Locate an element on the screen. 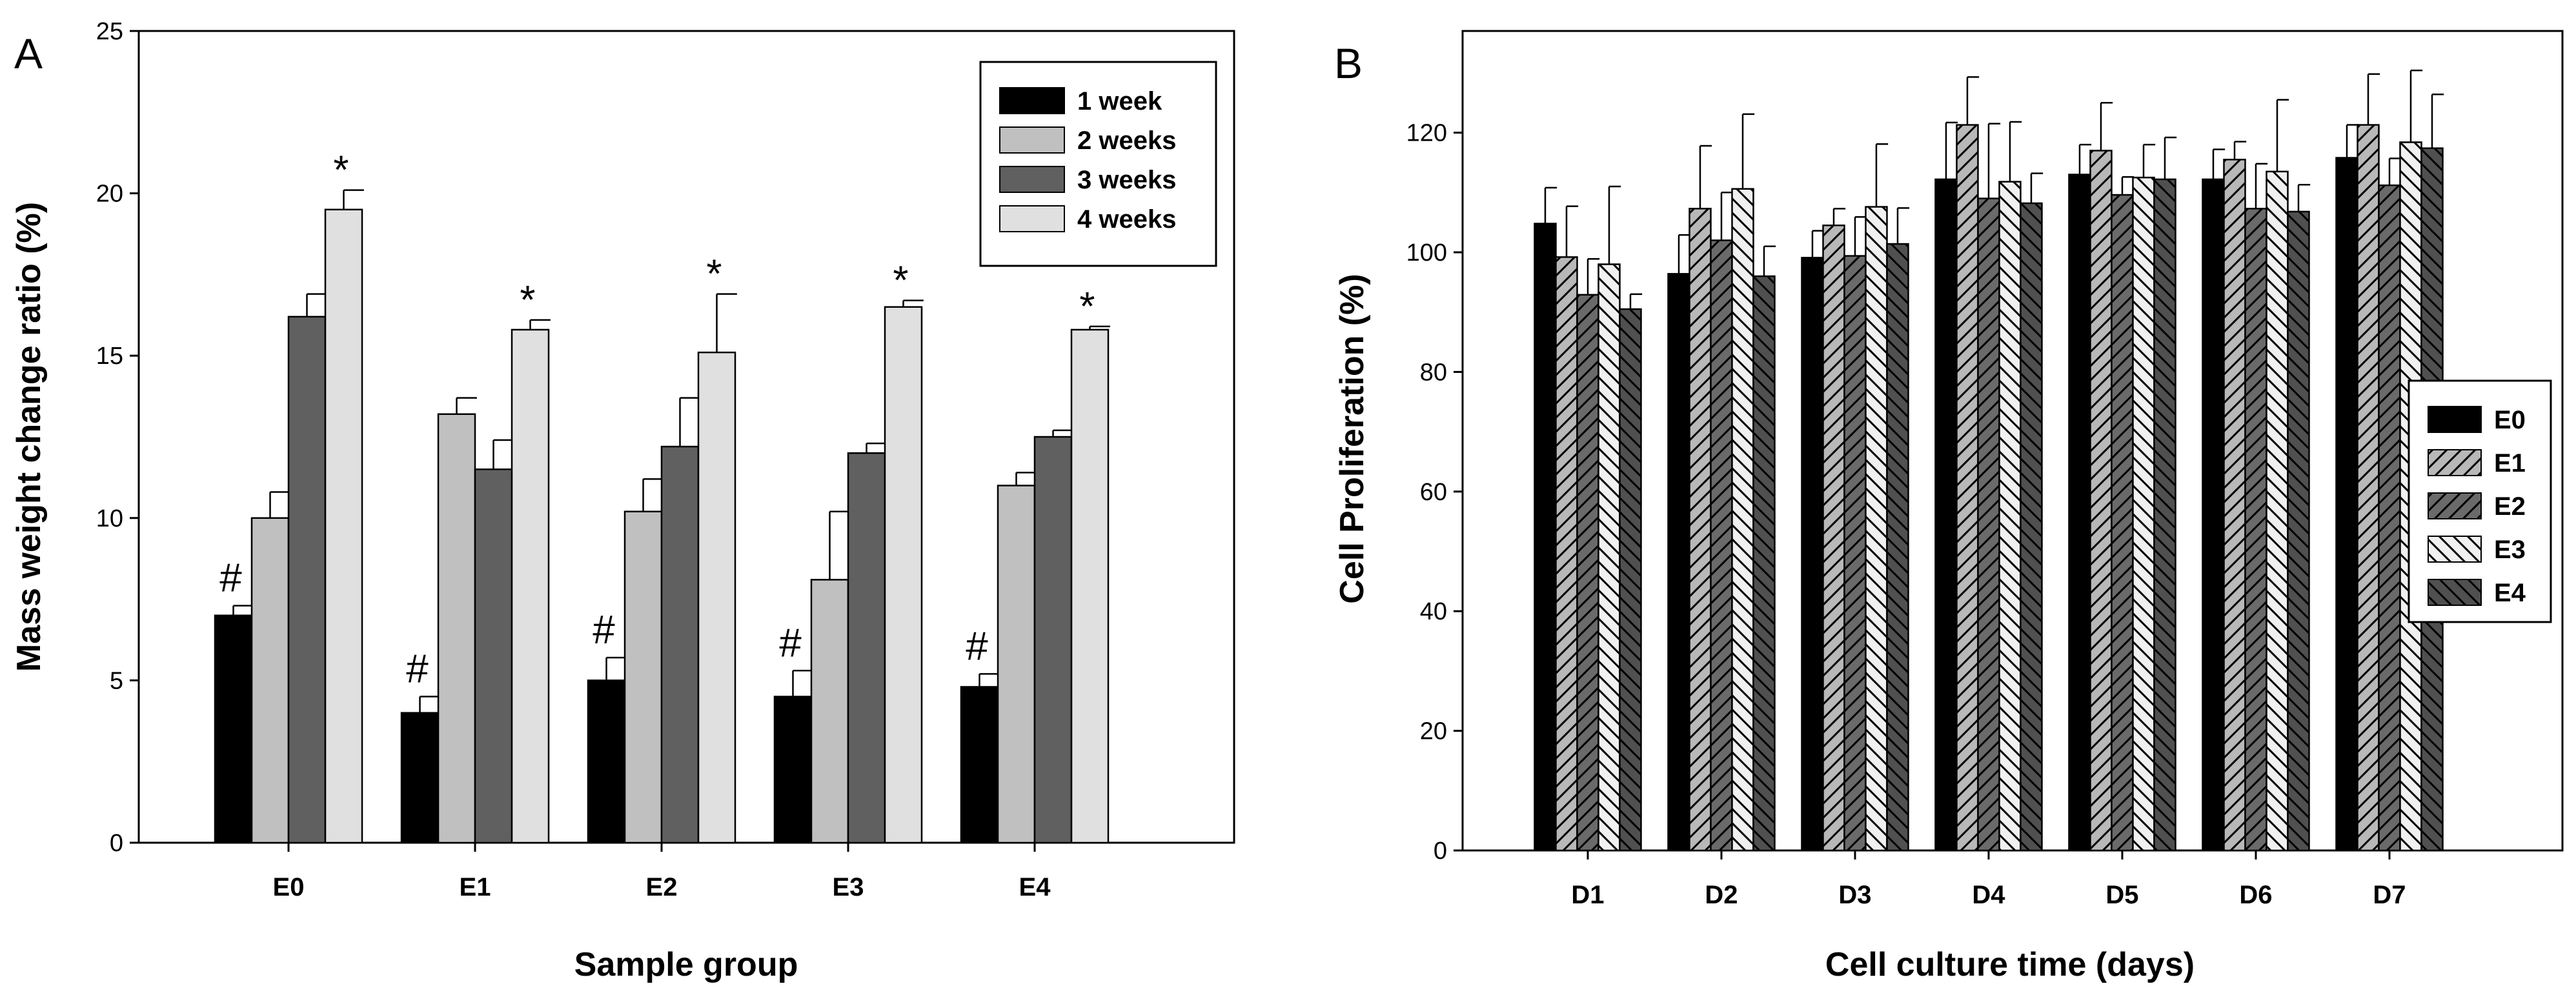 This screenshot has height=995, width=2576. legend-entry-label: 4 weeks is located at coordinates (1126, 220).